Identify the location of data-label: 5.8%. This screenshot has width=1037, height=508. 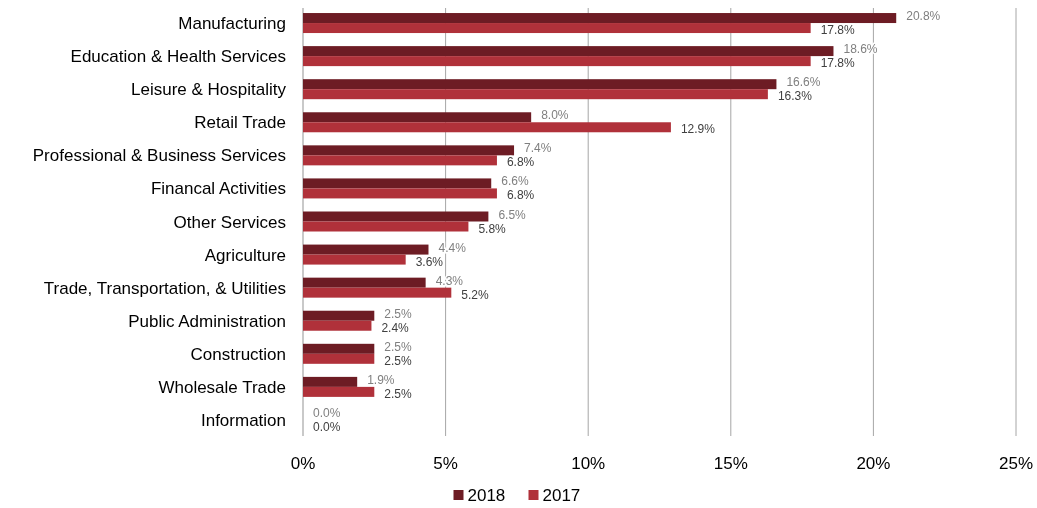
(492, 228).